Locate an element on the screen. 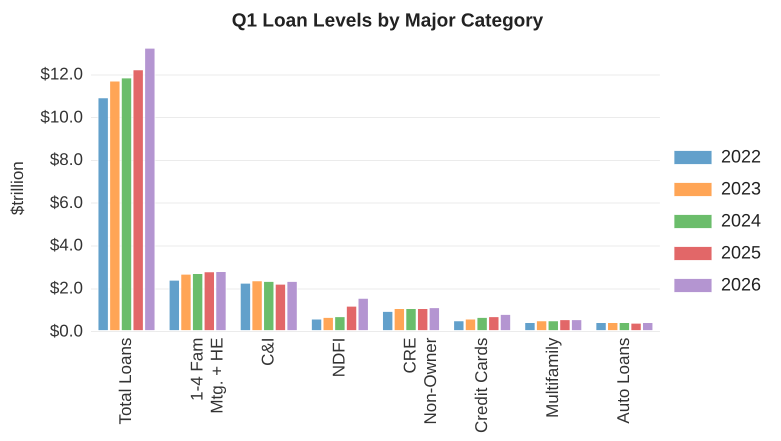  x-tick-label: Multifamily is located at coordinates (552, 377).